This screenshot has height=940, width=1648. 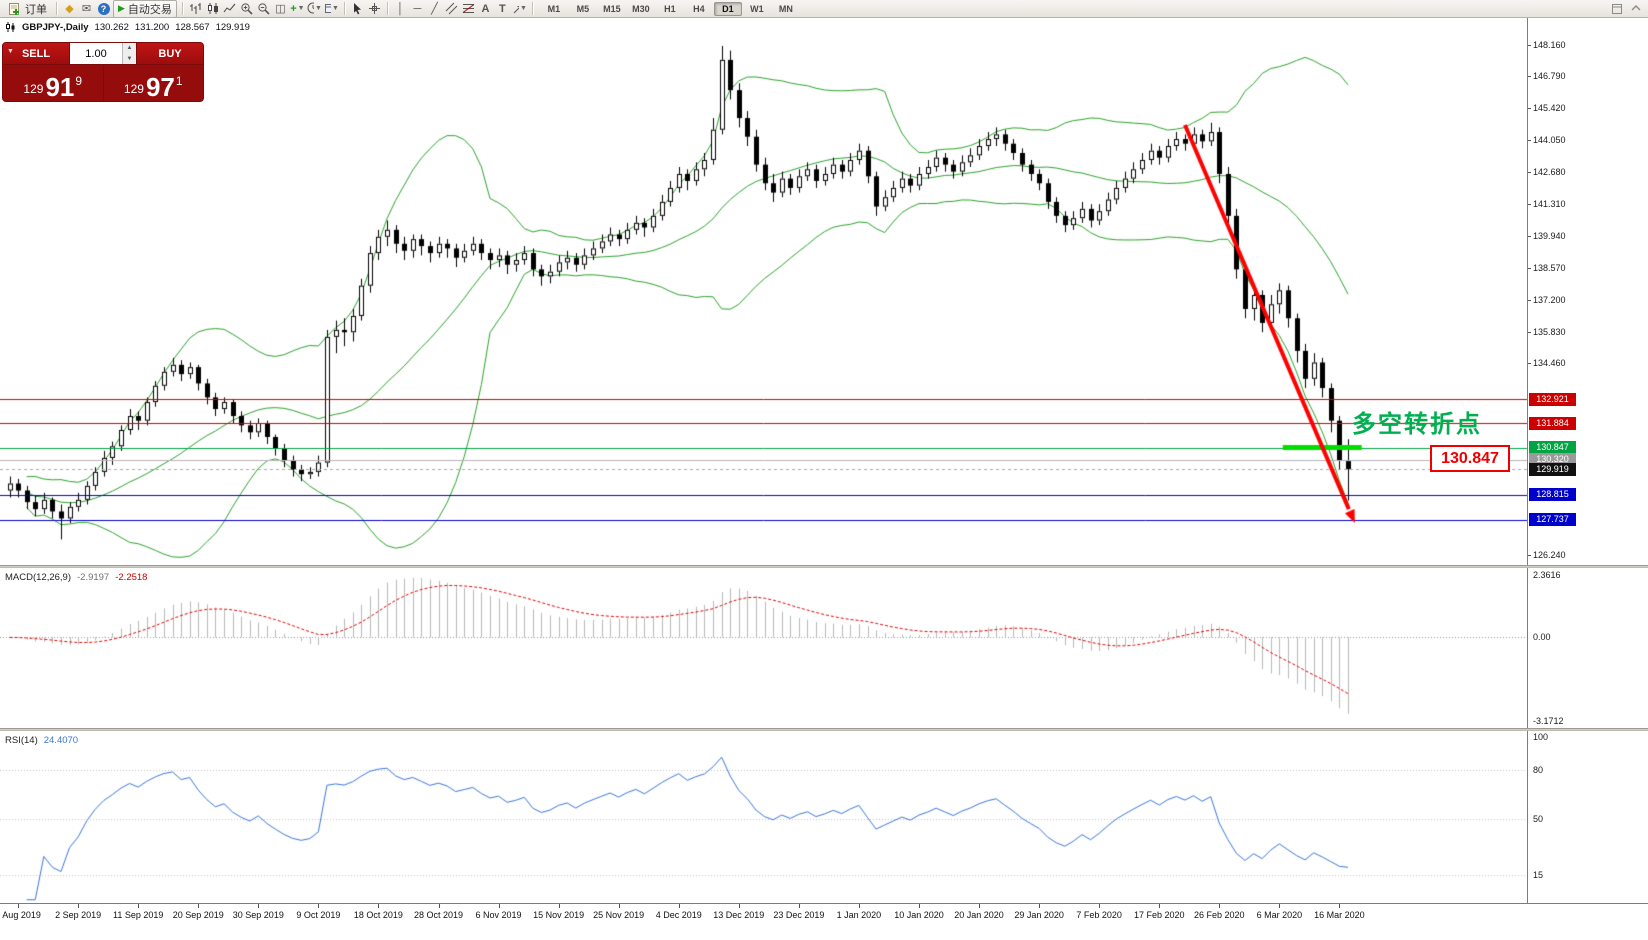 I want to click on timeframe-button-M1: M1, so click(x=554, y=8).